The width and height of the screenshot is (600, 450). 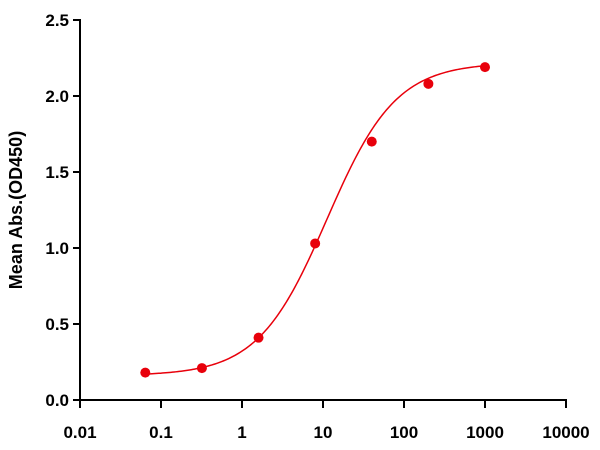 What do you see at coordinates (241, 432) in the screenshot?
I see `x-tick-label: 1` at bounding box center [241, 432].